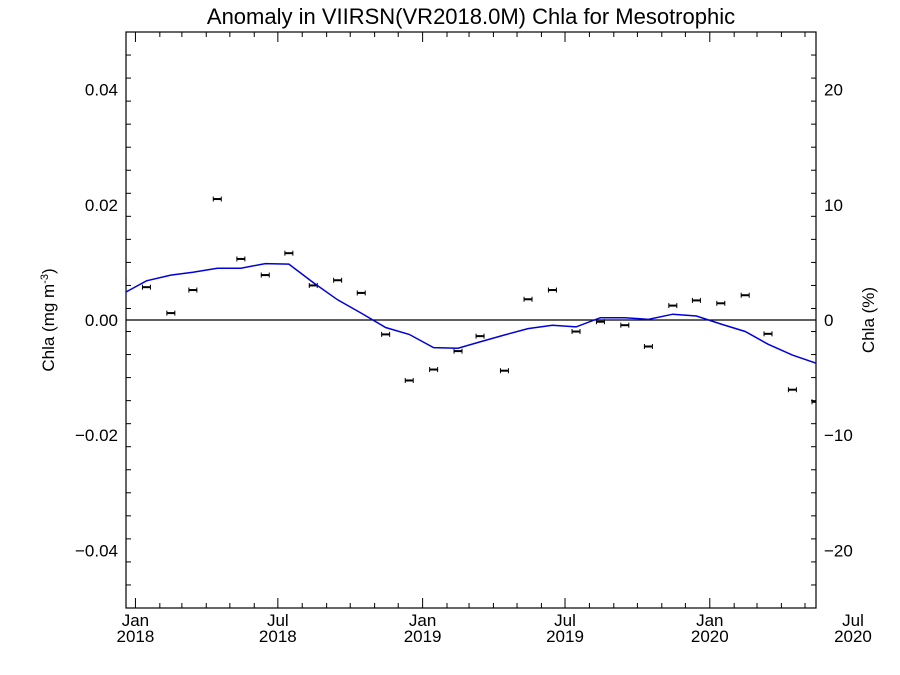 The image size is (900, 675). Describe the element at coordinates (101, 90) in the screenshot. I see `y-tick-label: 0.04` at that location.